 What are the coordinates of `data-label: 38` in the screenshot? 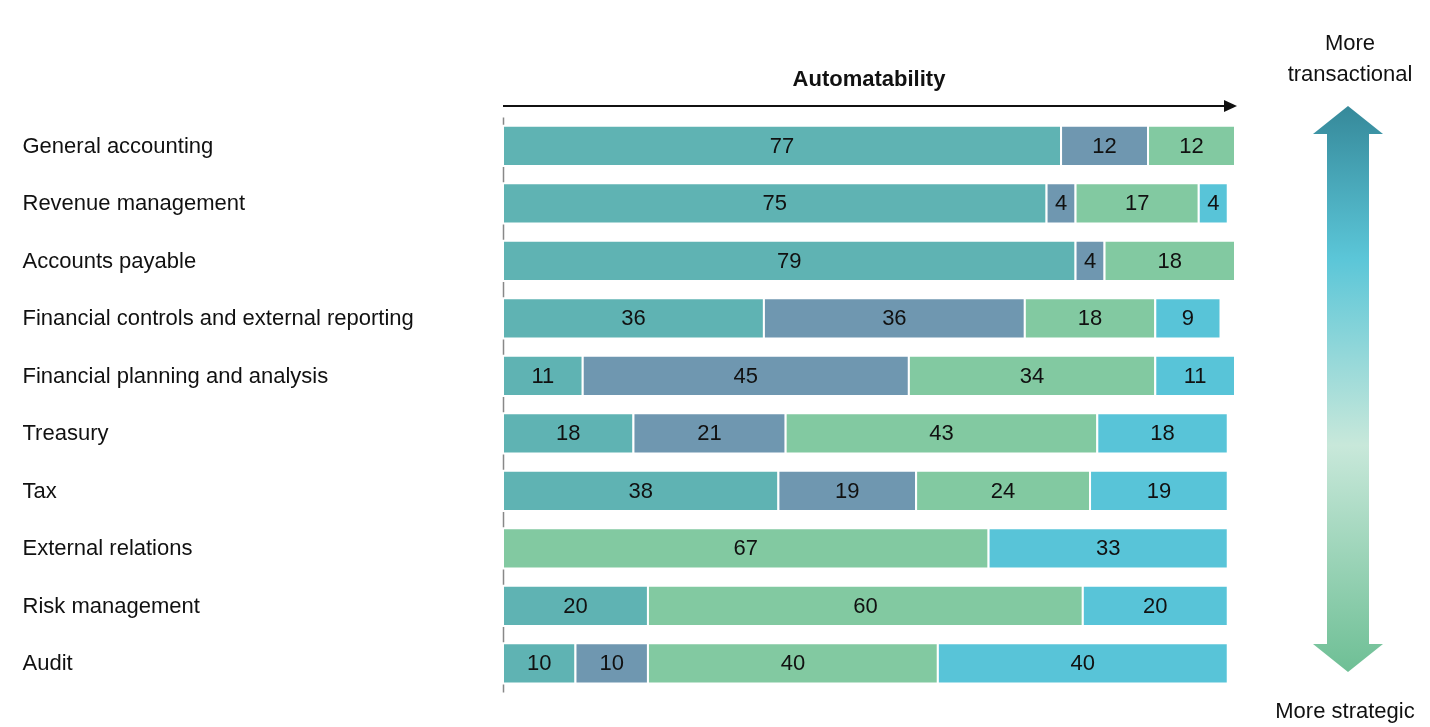 It's located at (640, 490).